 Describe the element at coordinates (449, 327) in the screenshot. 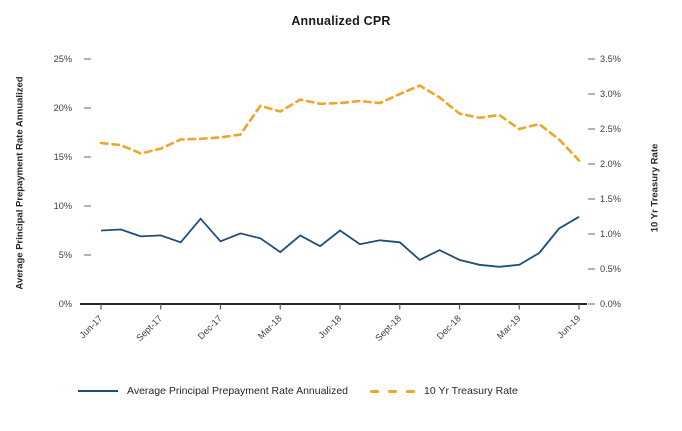

I see `x-axis-tick-label: Dec-18` at that location.